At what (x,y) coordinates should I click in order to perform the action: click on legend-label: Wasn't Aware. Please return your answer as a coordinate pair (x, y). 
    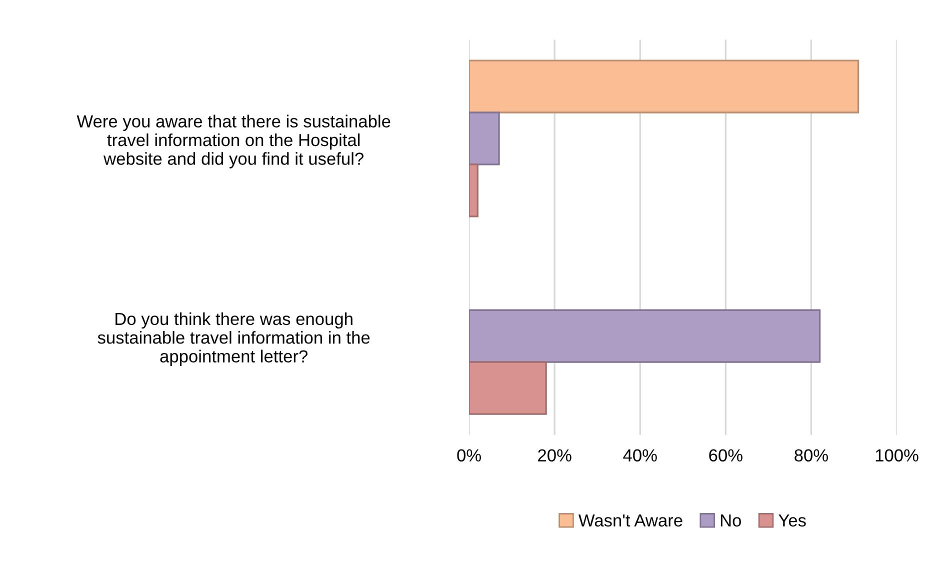
    Looking at the image, I should click on (630, 520).